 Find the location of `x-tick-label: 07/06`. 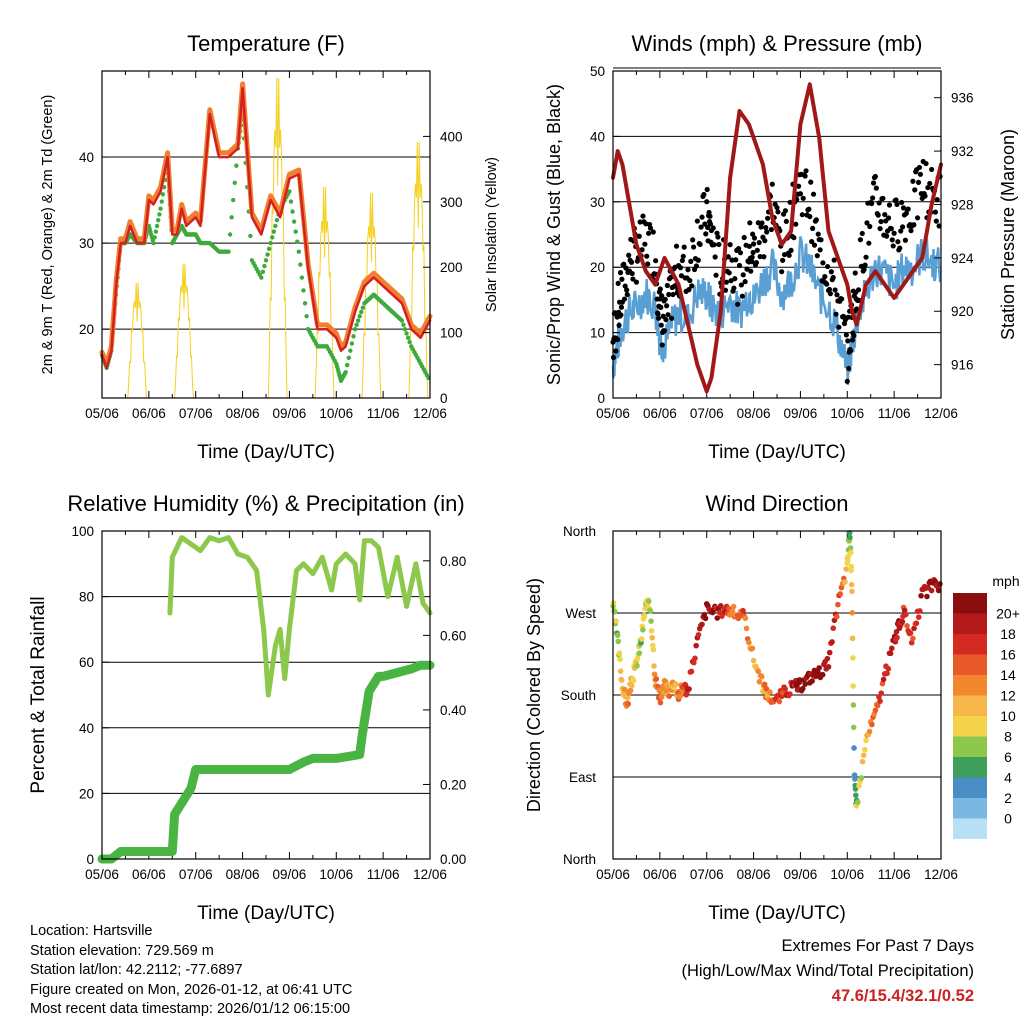

x-tick-label: 07/06 is located at coordinates (707, 413).